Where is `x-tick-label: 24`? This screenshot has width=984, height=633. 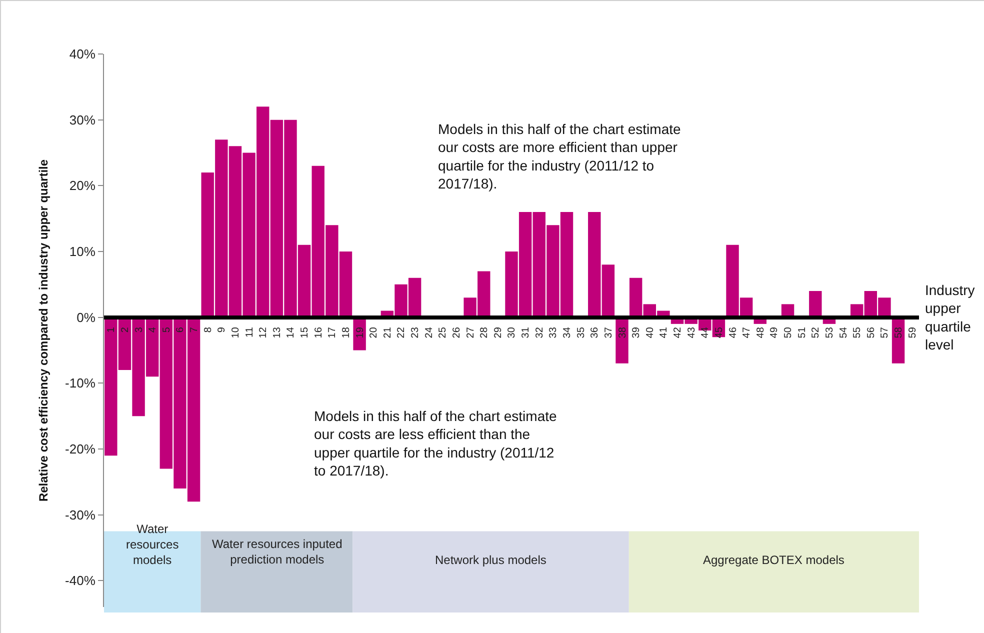 x-tick-label: 24 is located at coordinates (429, 332).